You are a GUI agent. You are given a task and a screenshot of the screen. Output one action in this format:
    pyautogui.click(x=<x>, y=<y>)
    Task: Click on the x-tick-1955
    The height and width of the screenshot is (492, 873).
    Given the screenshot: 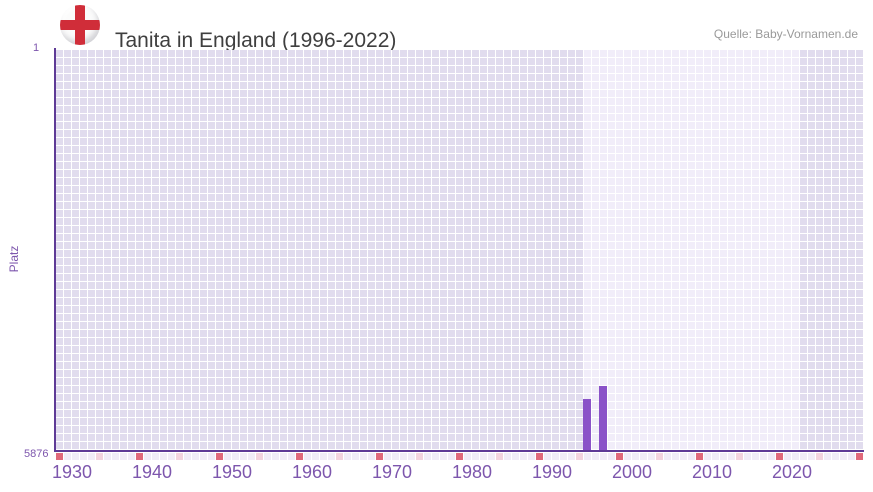 What is the action you would take?
    pyautogui.click(x=259, y=456)
    